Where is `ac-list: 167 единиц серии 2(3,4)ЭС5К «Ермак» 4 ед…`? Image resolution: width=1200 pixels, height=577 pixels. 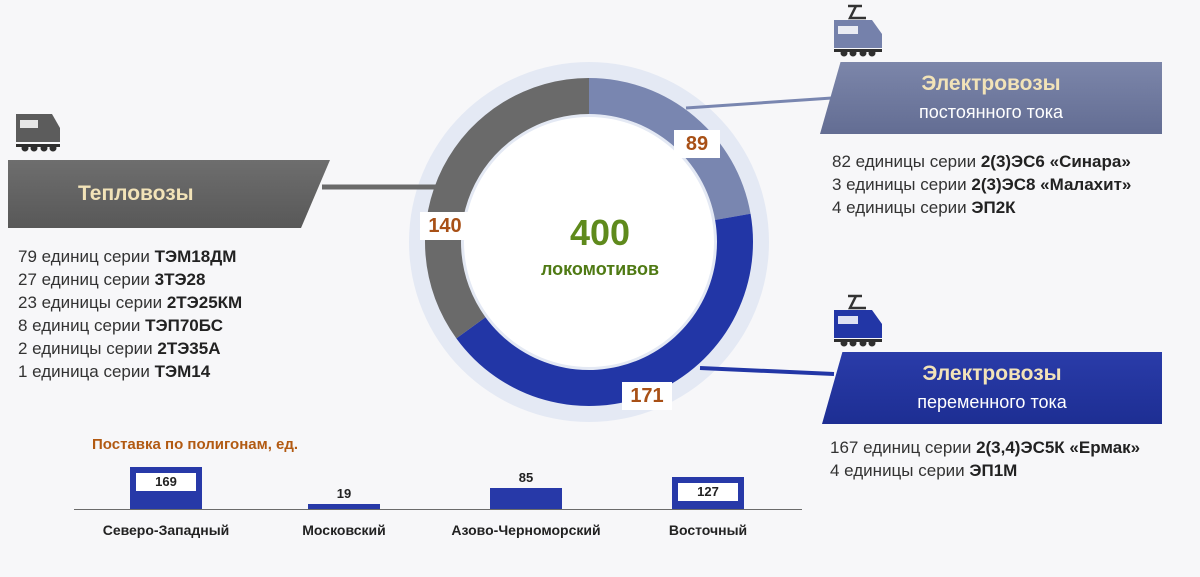 ac-list: 167 единиц серии 2(3,4)ЭС5К «Ермак» 4 ед… is located at coordinates (985, 459).